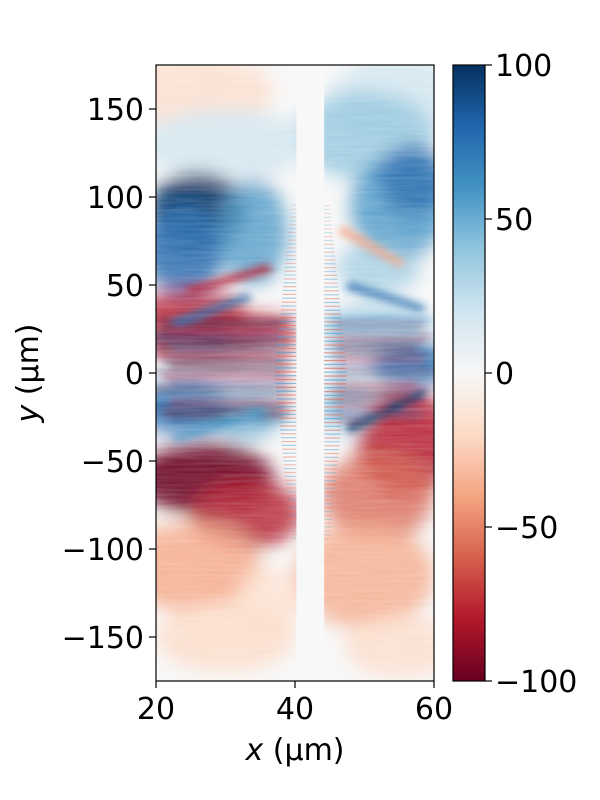 The height and width of the screenshot is (800, 600). I want to click on y-tick-label: −100, so click(103, 550).